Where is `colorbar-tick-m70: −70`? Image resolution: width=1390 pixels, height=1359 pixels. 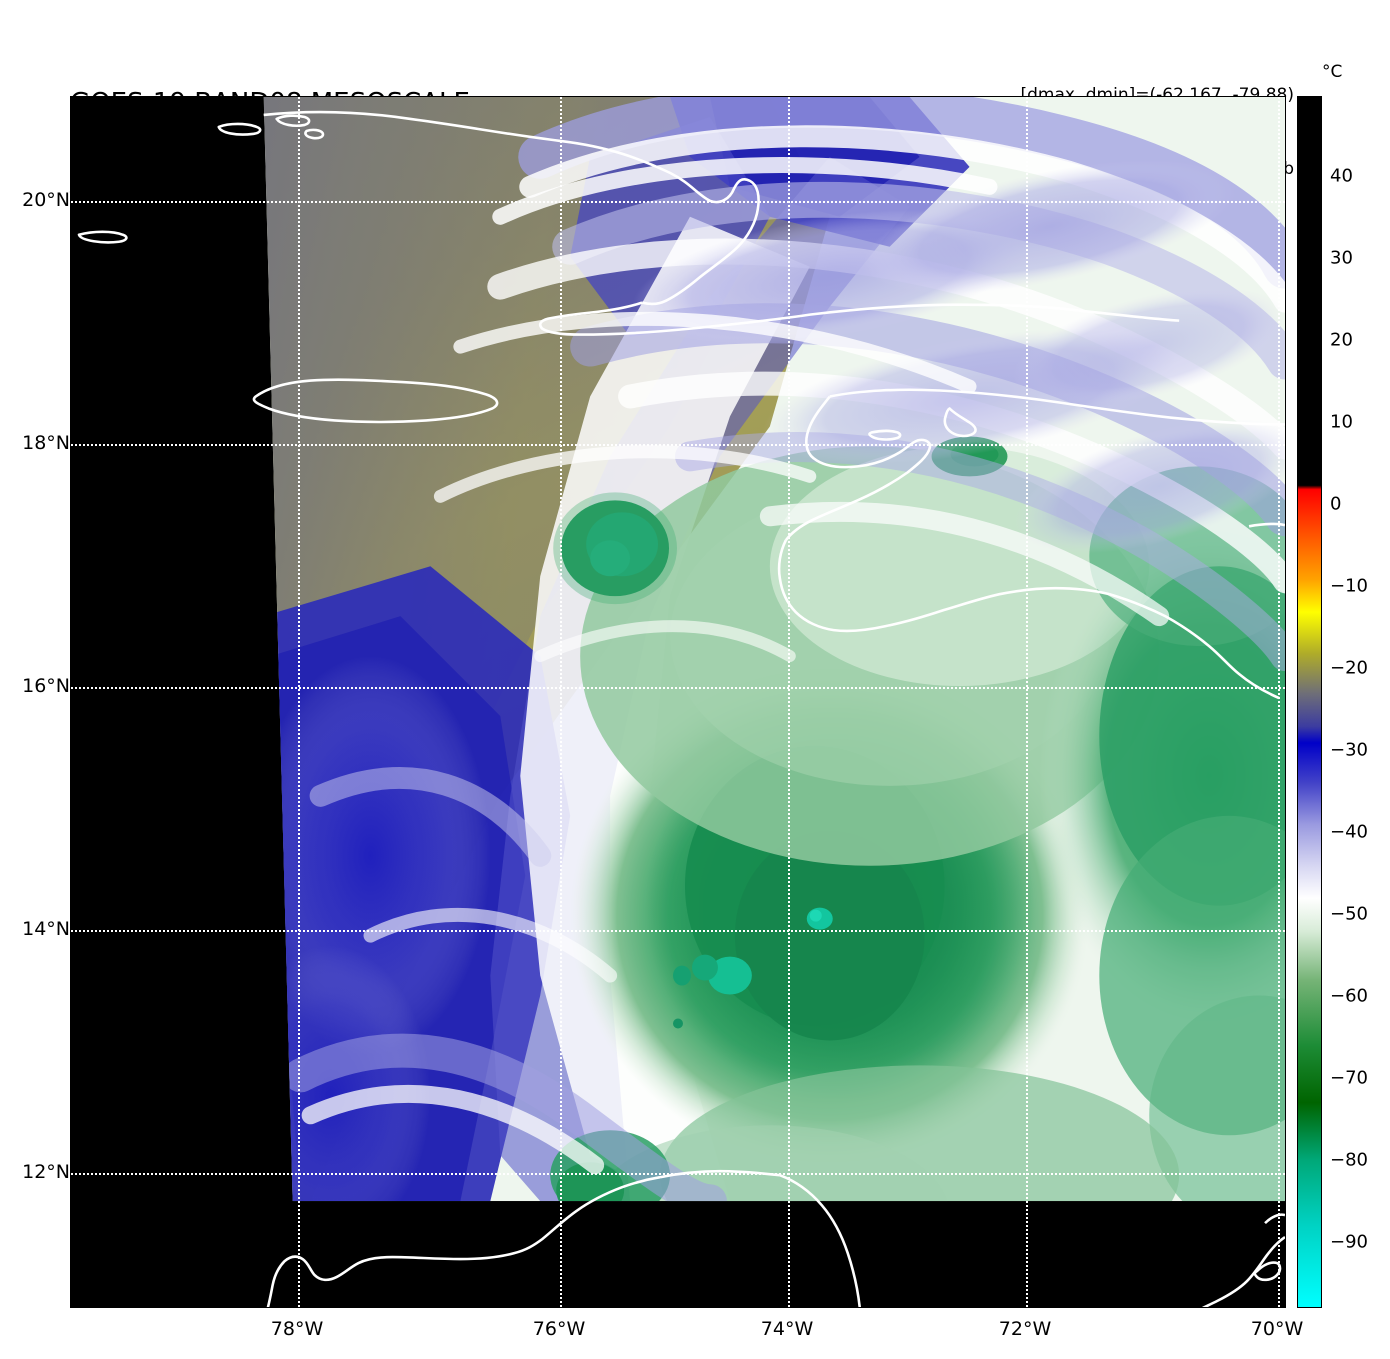 colorbar-tick-m70: −70 is located at coordinates (1349, 1078).